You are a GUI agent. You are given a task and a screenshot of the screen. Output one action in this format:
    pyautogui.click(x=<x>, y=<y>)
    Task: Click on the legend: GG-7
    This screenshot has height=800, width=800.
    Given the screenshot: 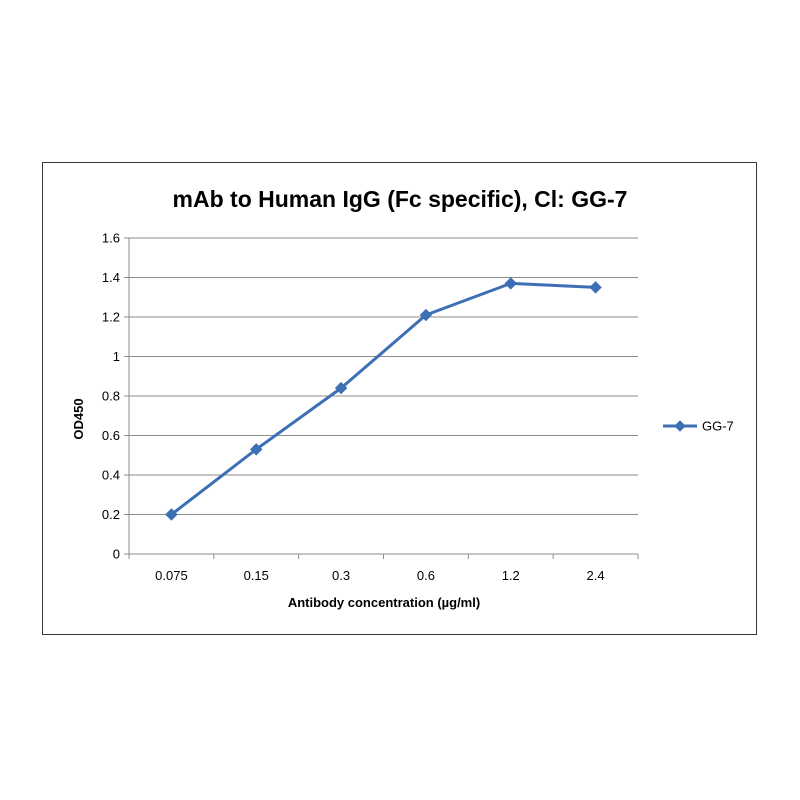 What is the action you would take?
    pyautogui.click(x=698, y=426)
    